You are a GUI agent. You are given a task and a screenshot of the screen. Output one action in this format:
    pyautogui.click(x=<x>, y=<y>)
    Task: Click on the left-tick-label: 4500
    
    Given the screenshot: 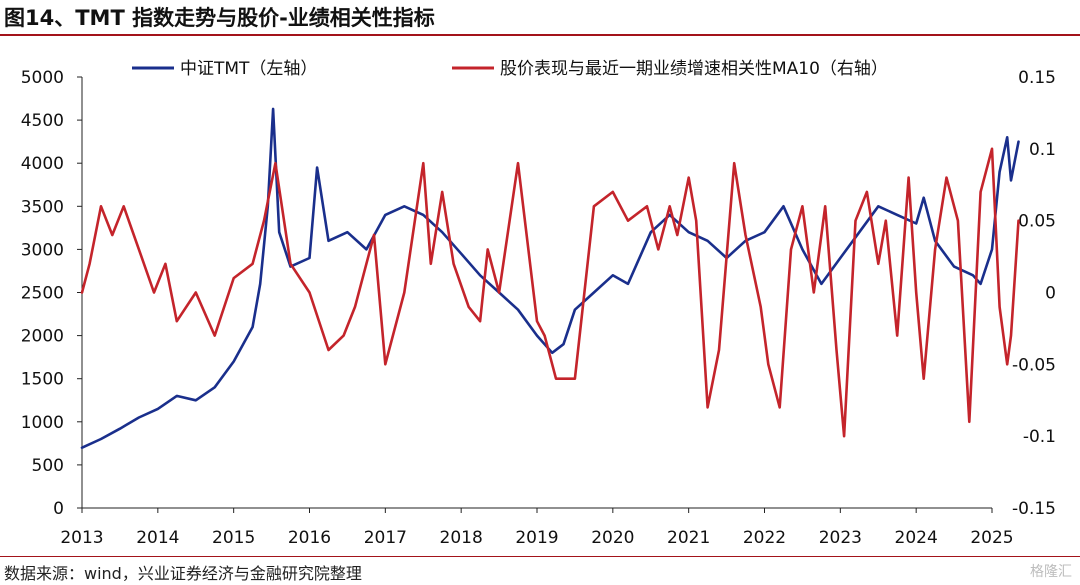 What is the action you would take?
    pyautogui.click(x=42, y=121)
    